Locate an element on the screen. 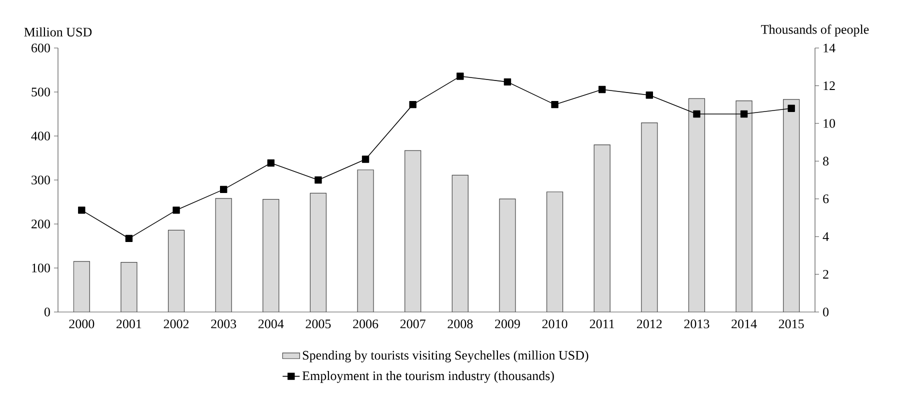 The image size is (900, 410). legend-label: Spending by tourists visiting Seychelles (million USD) is located at coordinates (445, 356).